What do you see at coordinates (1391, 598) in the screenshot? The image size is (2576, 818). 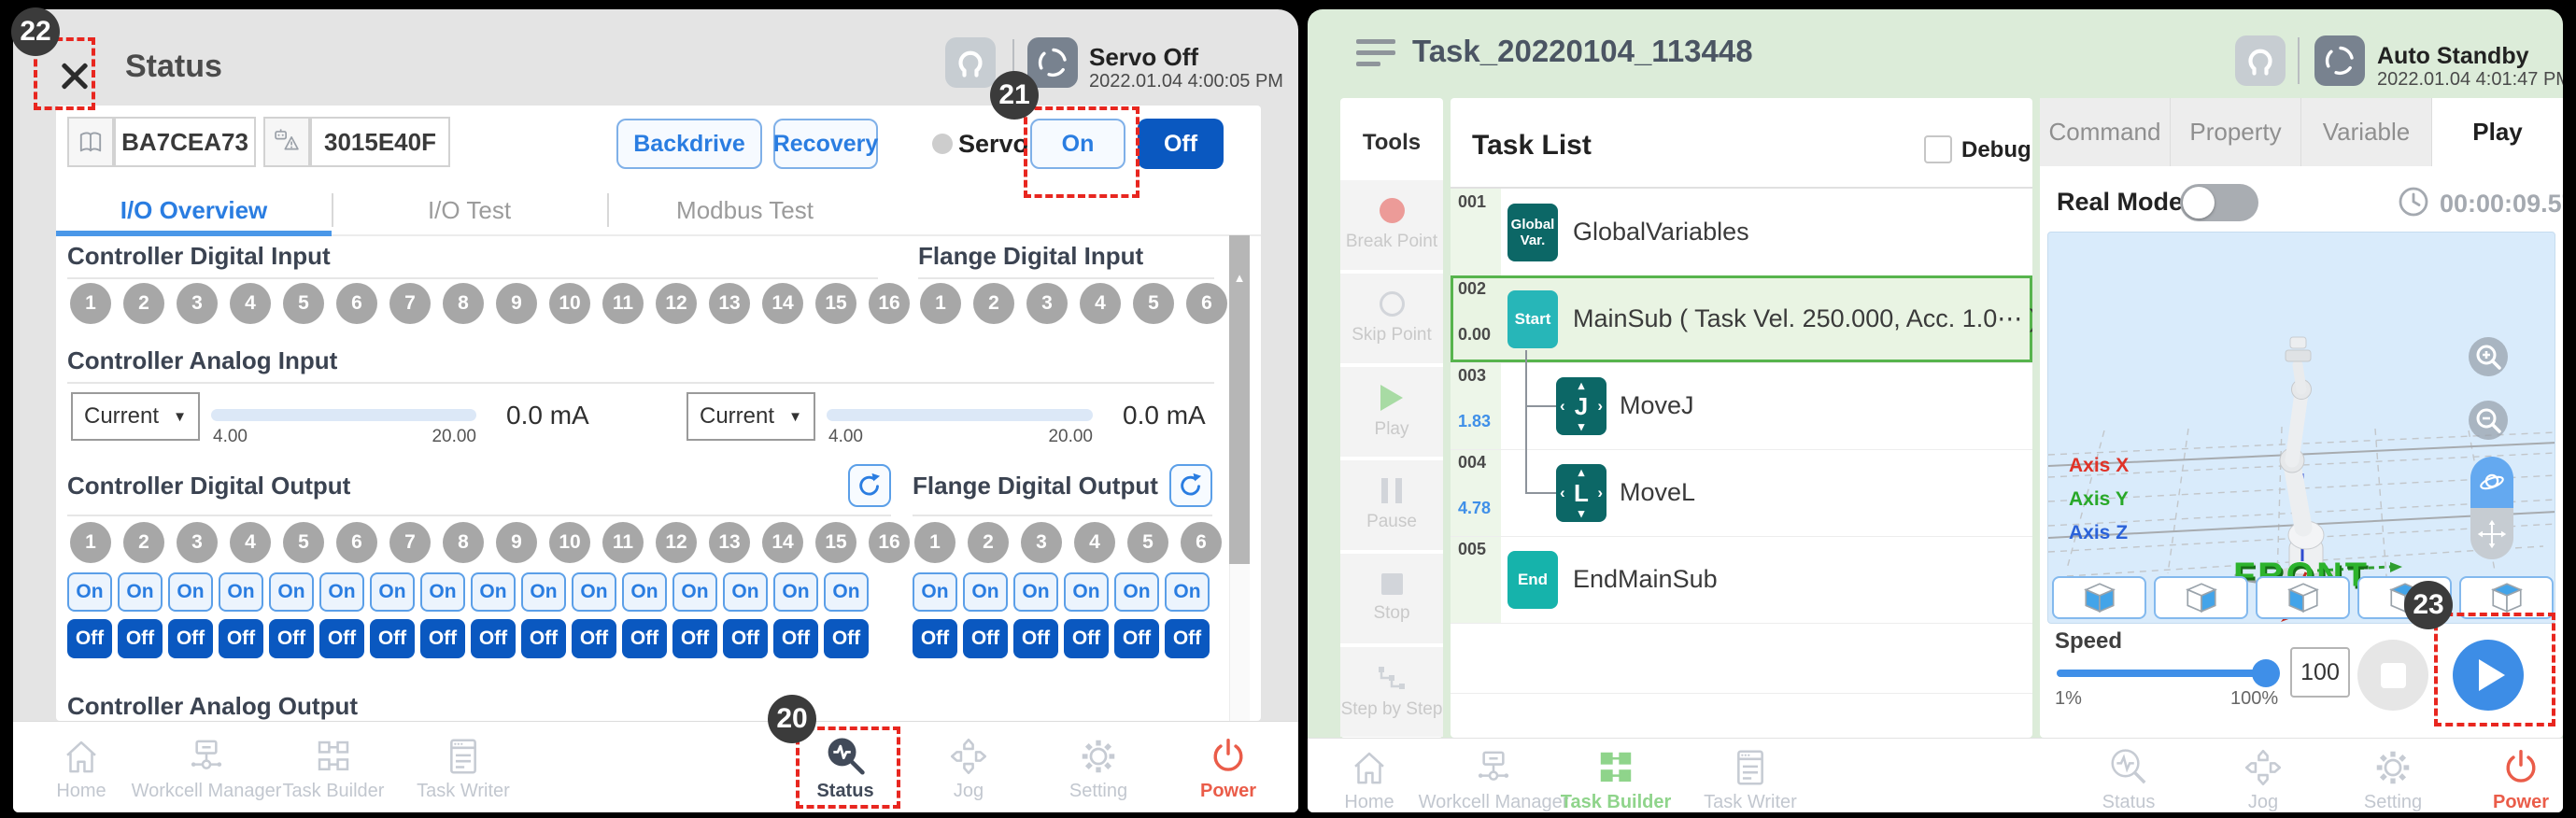 I see `tool-stop: Stop` at bounding box center [1391, 598].